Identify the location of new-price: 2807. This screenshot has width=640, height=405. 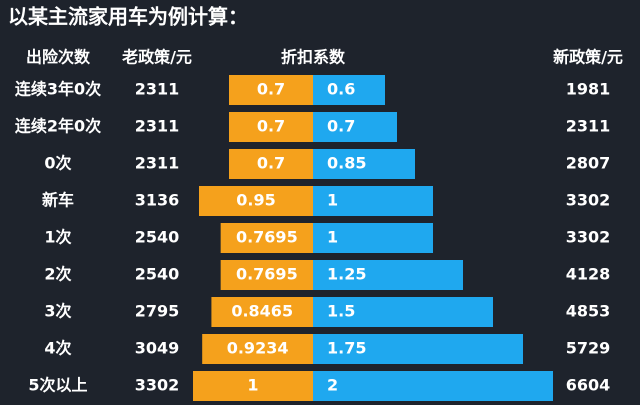
(588, 163).